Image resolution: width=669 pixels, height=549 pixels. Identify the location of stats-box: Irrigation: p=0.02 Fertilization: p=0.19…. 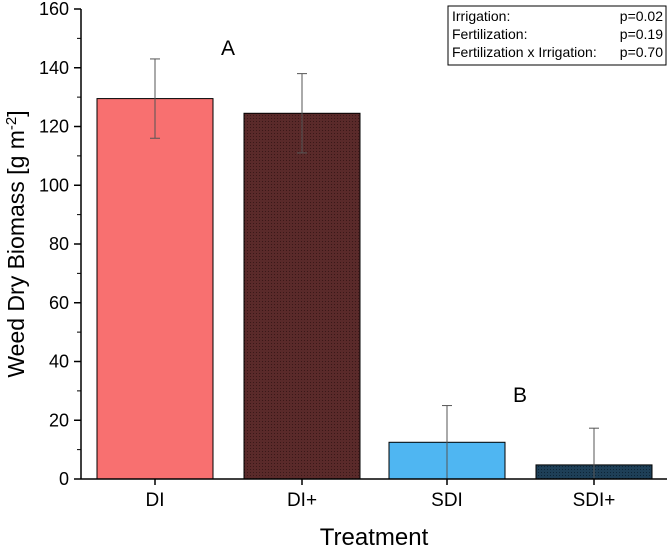
(557, 35).